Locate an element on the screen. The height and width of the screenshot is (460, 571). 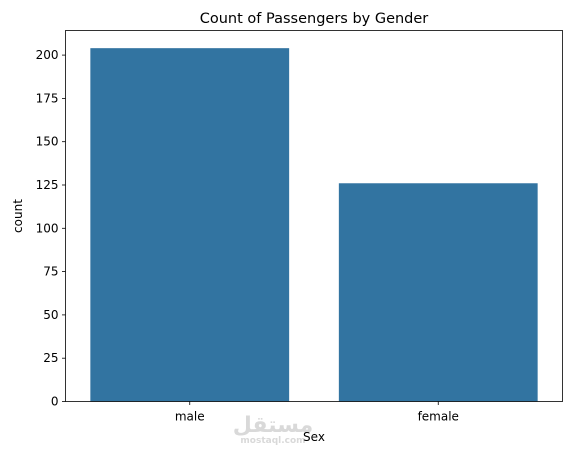
x-axis-label: Sex is located at coordinates (314, 437).